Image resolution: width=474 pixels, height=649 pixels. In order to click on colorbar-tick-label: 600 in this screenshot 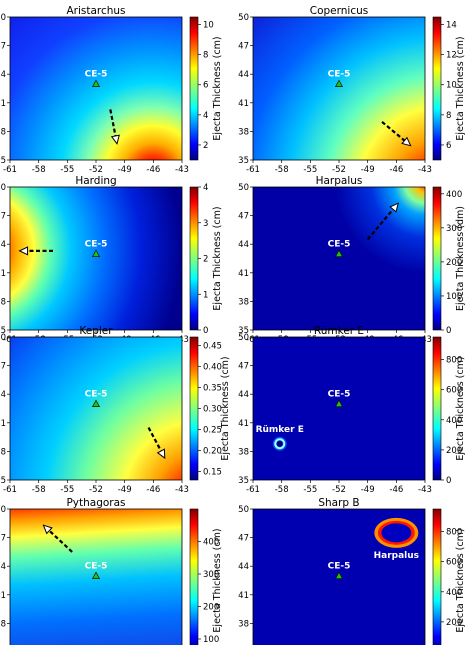, I will do `click(454, 563)`.